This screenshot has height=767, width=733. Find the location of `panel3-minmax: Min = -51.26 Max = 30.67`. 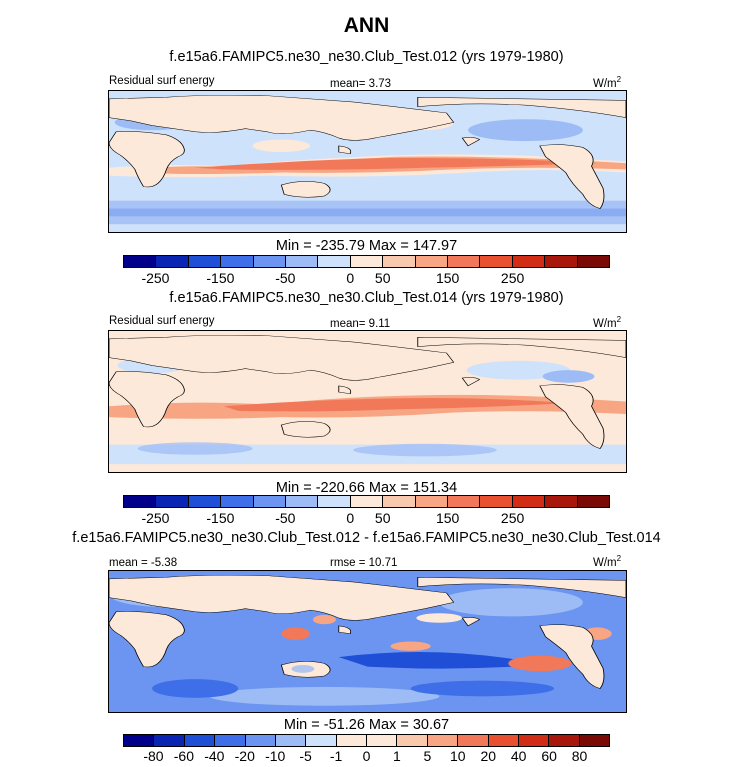

panel3-minmax: Min = -51.26 Max = 30.67 is located at coordinates (366, 725).